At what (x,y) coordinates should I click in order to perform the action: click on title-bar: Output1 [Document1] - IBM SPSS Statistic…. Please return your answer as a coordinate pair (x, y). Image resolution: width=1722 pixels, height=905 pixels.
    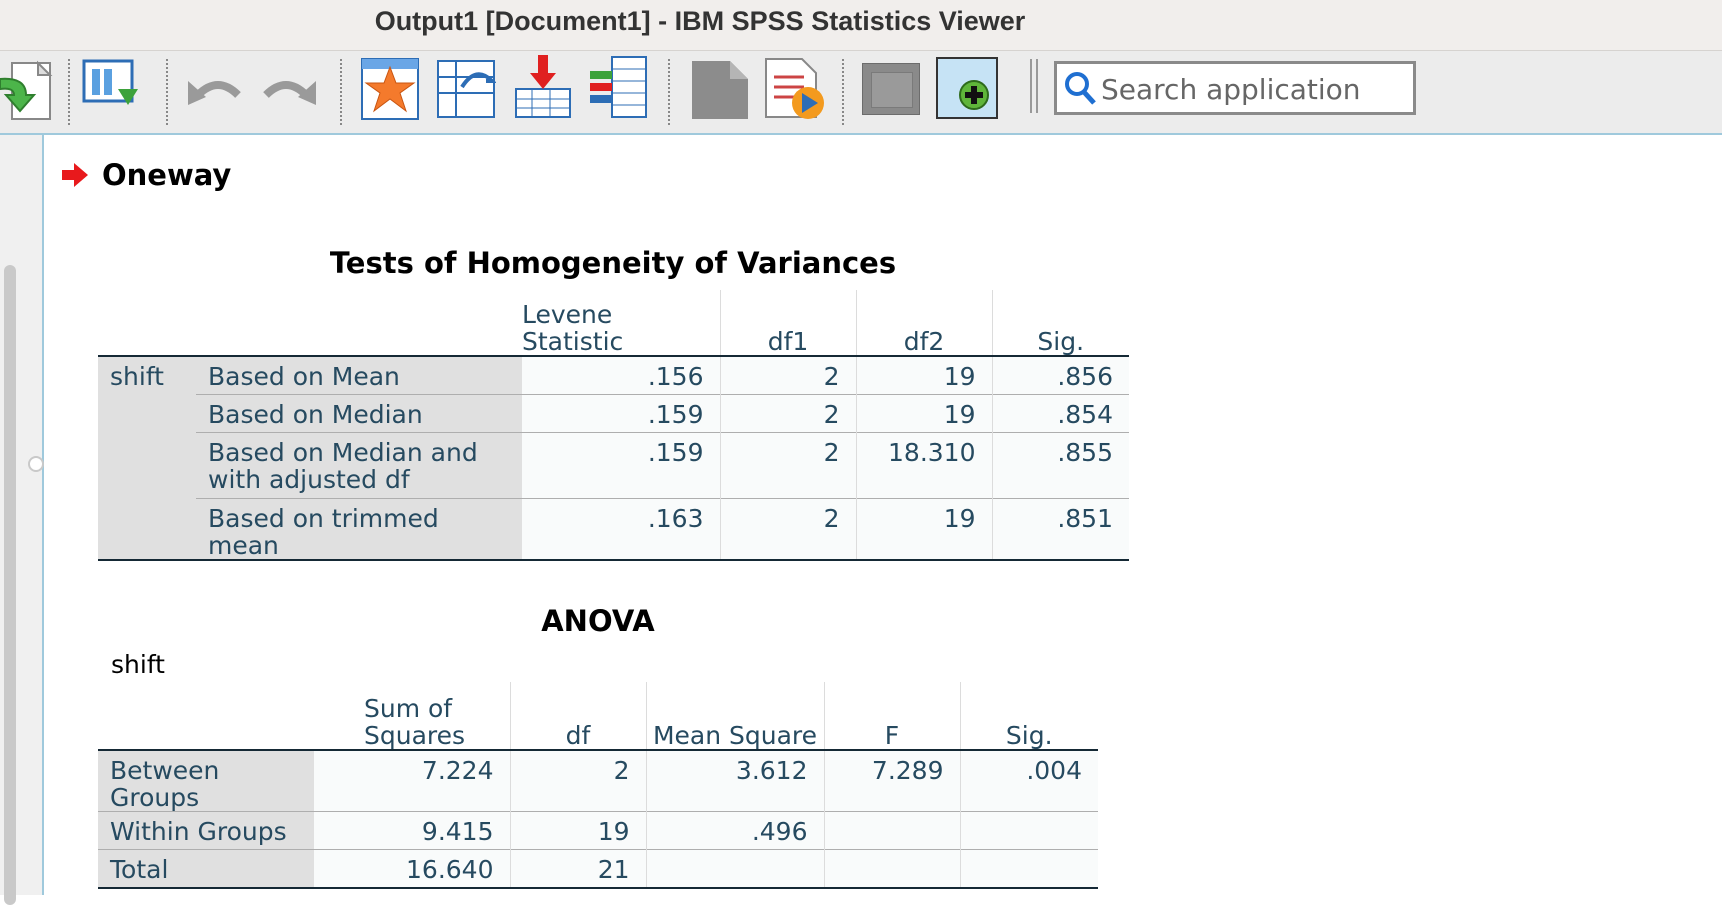
    Looking at the image, I should click on (861, 25).